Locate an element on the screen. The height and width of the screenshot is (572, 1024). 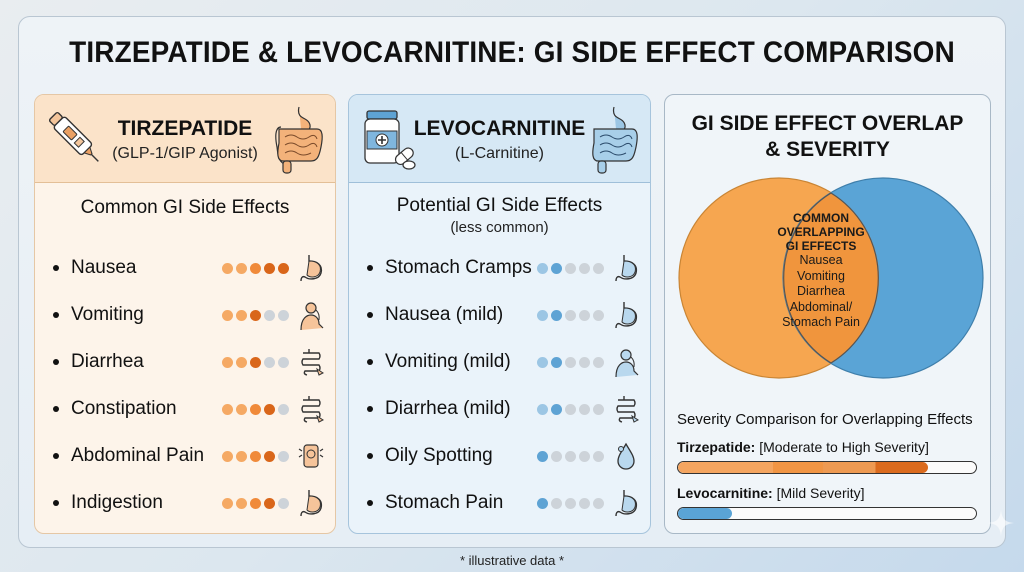
severity-label-tirzepatide: Tirzepatide: [Moderate to High Severity] is located at coordinates (803, 447).